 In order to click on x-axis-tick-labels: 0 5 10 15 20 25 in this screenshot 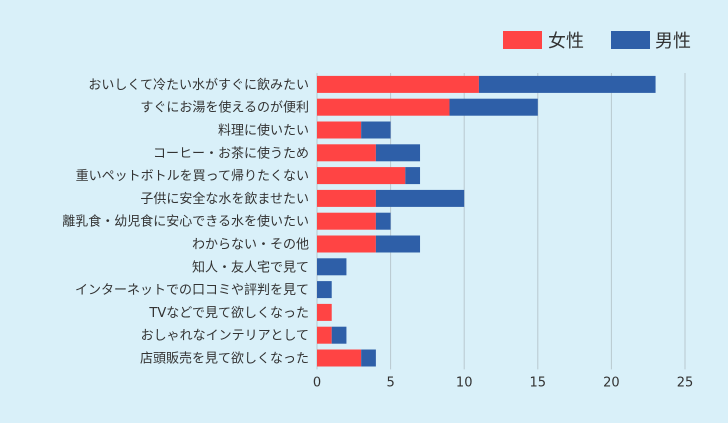, I will do `click(503, 382)`.